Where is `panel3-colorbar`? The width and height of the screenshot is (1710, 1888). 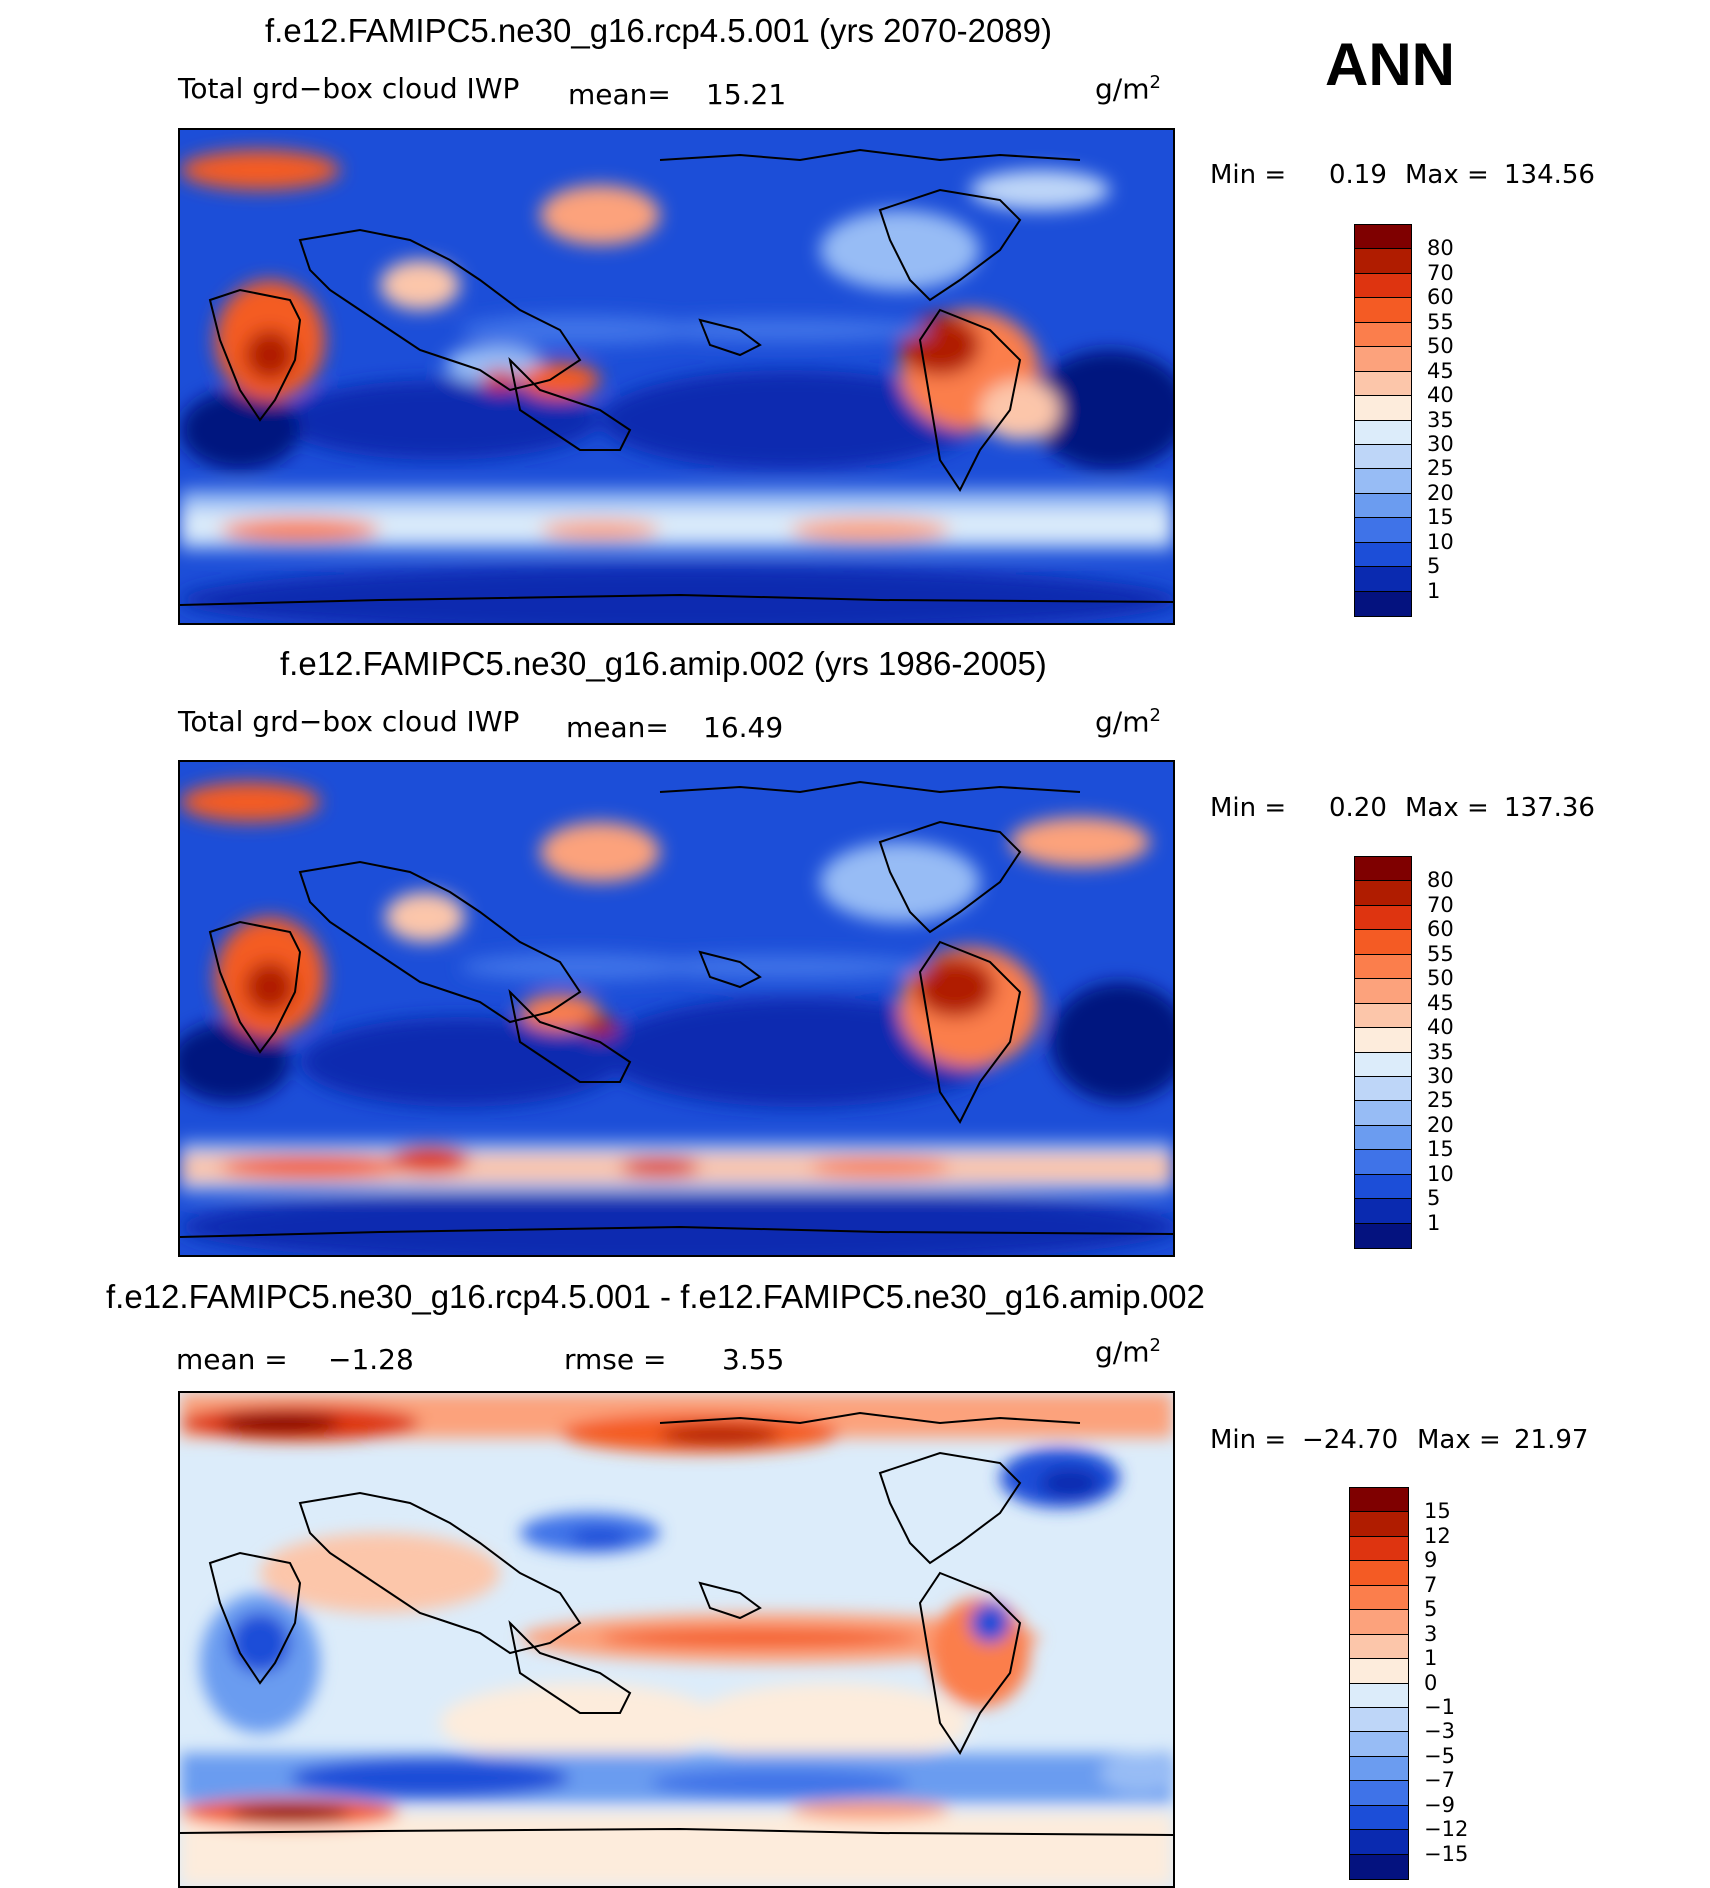
panel3-colorbar is located at coordinates (1379, 1683).